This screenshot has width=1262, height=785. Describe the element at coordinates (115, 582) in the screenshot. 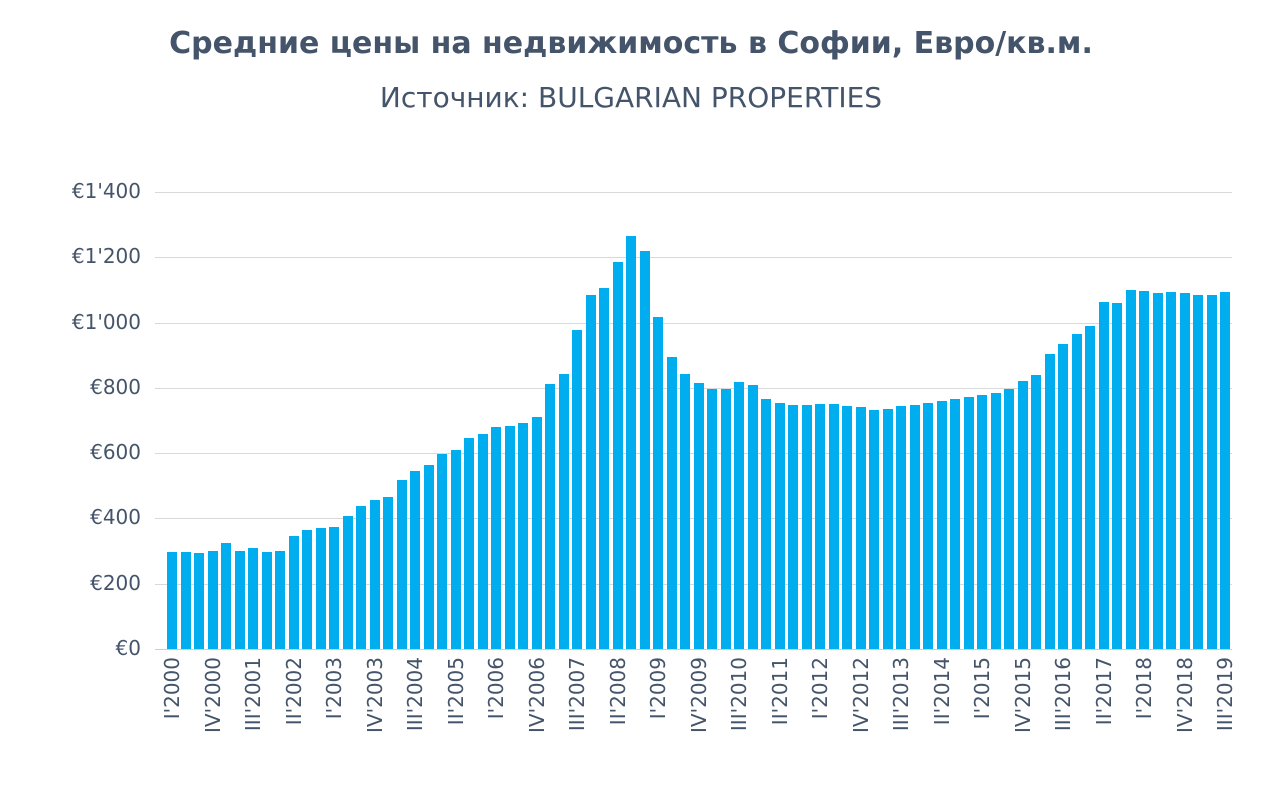

I see `y-axis-tick-label: €200` at that location.